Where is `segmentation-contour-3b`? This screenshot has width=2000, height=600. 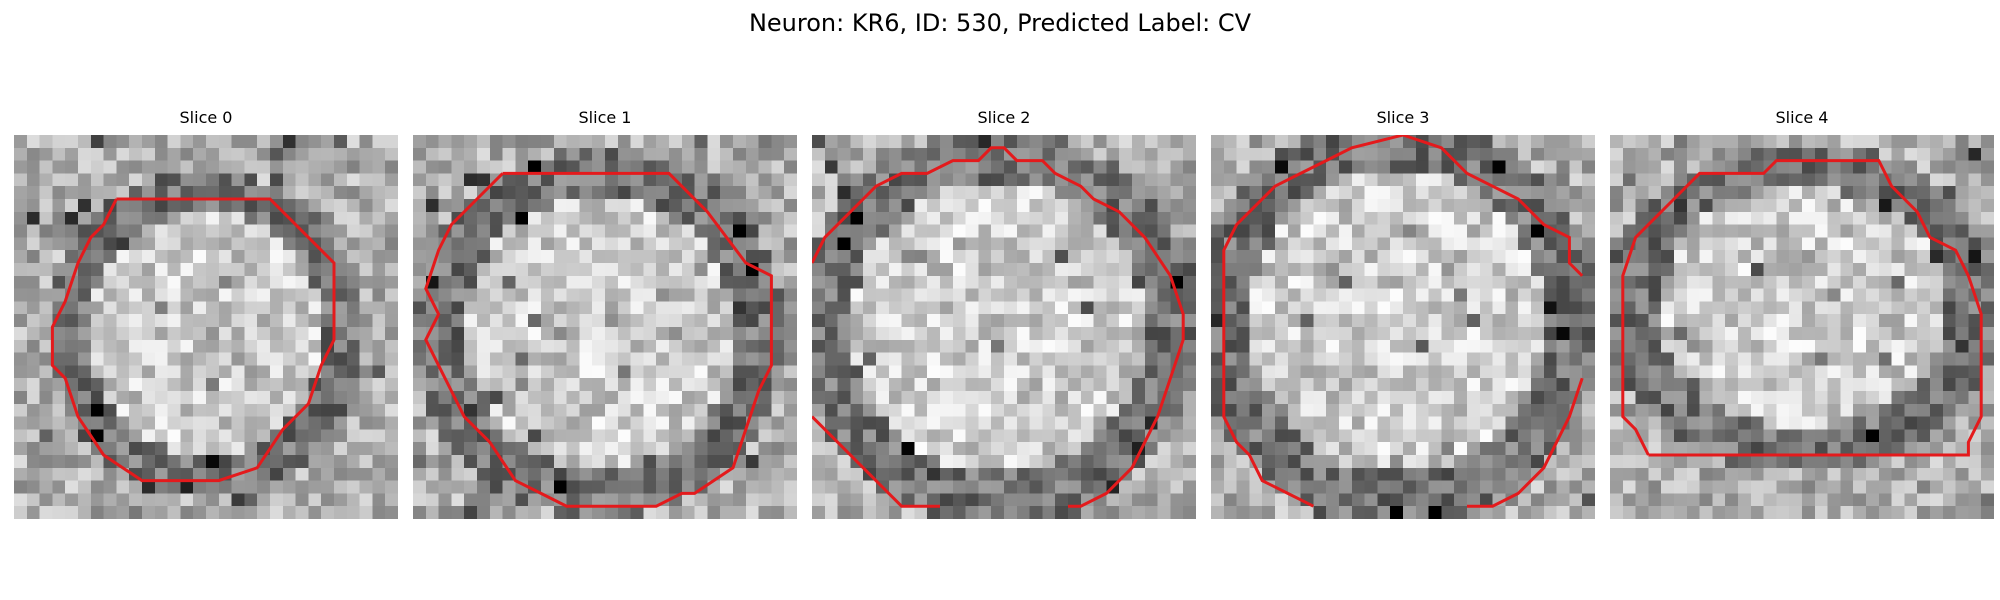
segmentation-contour-3b is located at coordinates (1524, 442).